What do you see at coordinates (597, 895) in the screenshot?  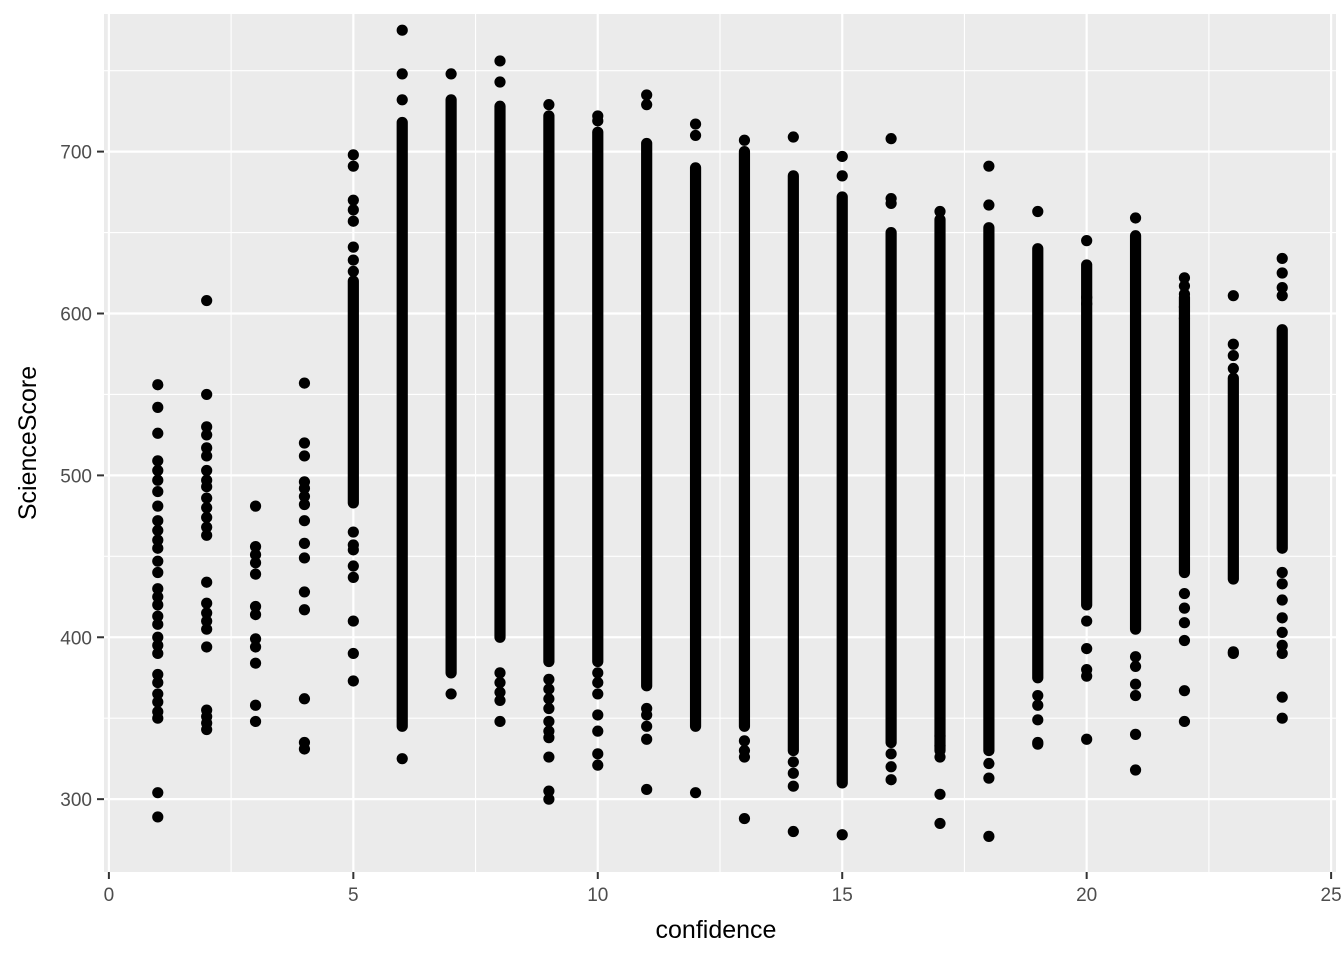 I see `x-tick-label: 10` at bounding box center [597, 895].